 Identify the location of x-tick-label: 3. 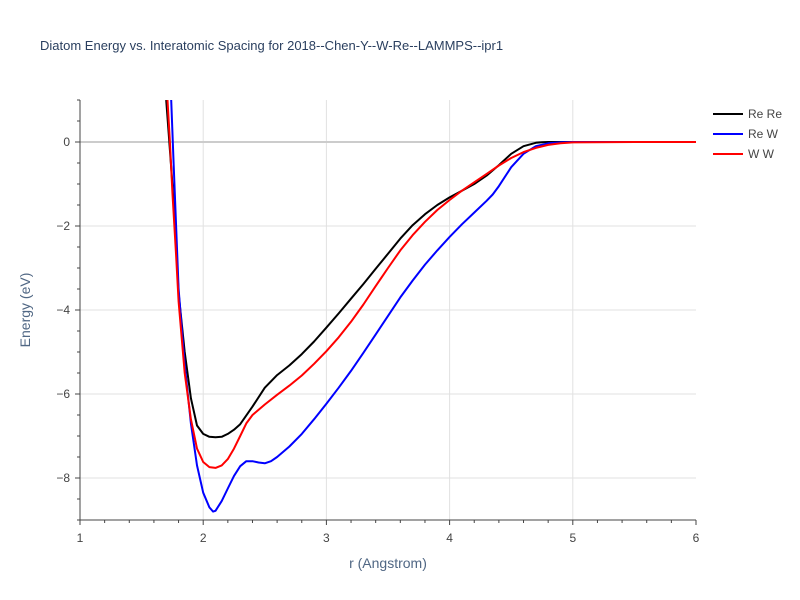
(326, 538).